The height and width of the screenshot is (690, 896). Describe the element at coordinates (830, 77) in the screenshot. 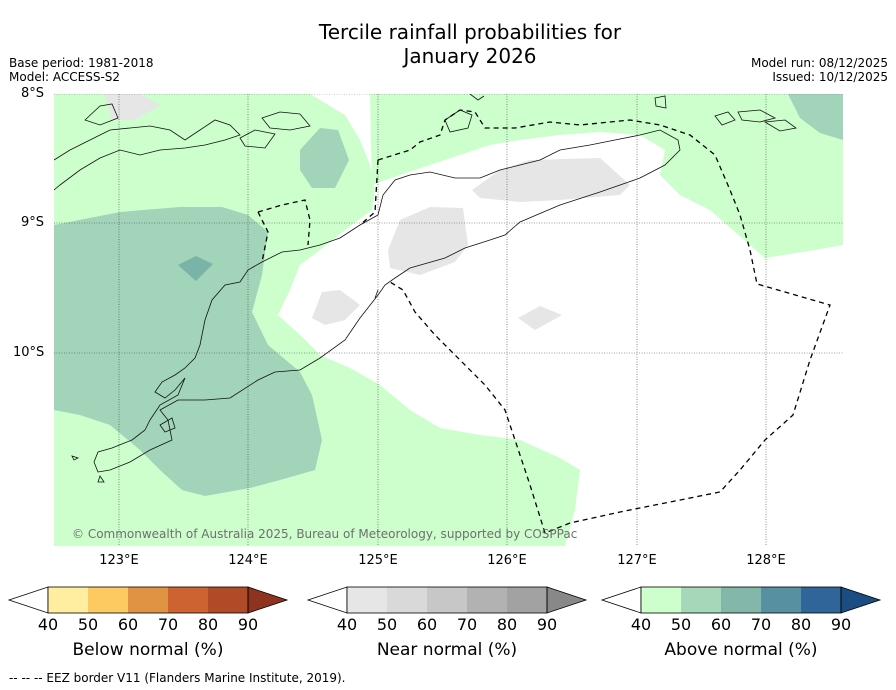

I see `issued-text: Issued: 10/12/2025` at that location.